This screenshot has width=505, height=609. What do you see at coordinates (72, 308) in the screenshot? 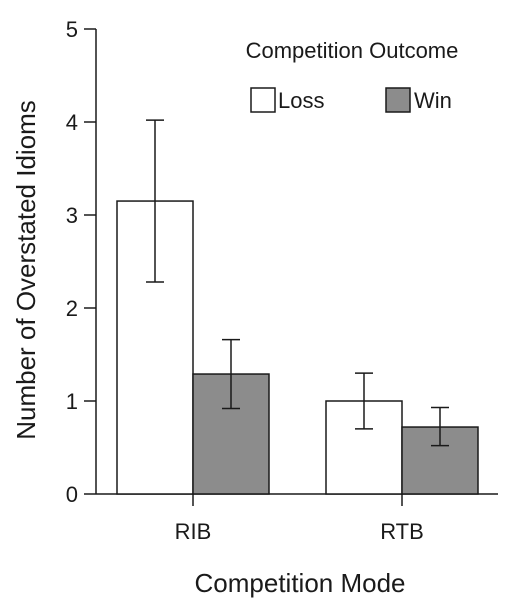
I see `y-tick-label: 2` at bounding box center [72, 308].